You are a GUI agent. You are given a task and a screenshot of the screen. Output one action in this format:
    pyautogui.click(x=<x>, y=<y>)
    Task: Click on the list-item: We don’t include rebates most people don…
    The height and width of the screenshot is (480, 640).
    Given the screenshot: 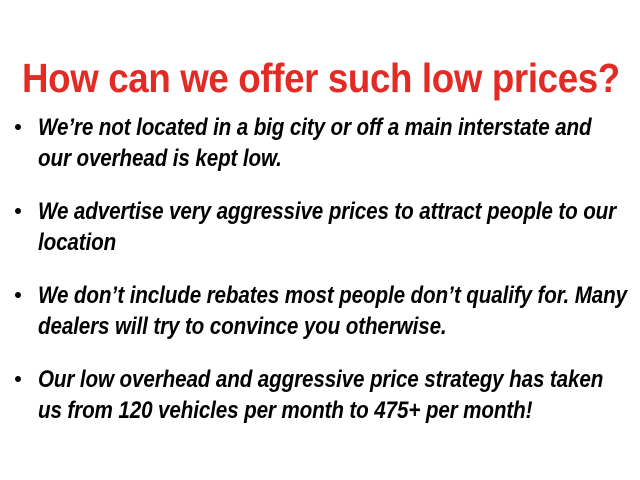 What is the action you would take?
    pyautogui.click(x=320, y=311)
    